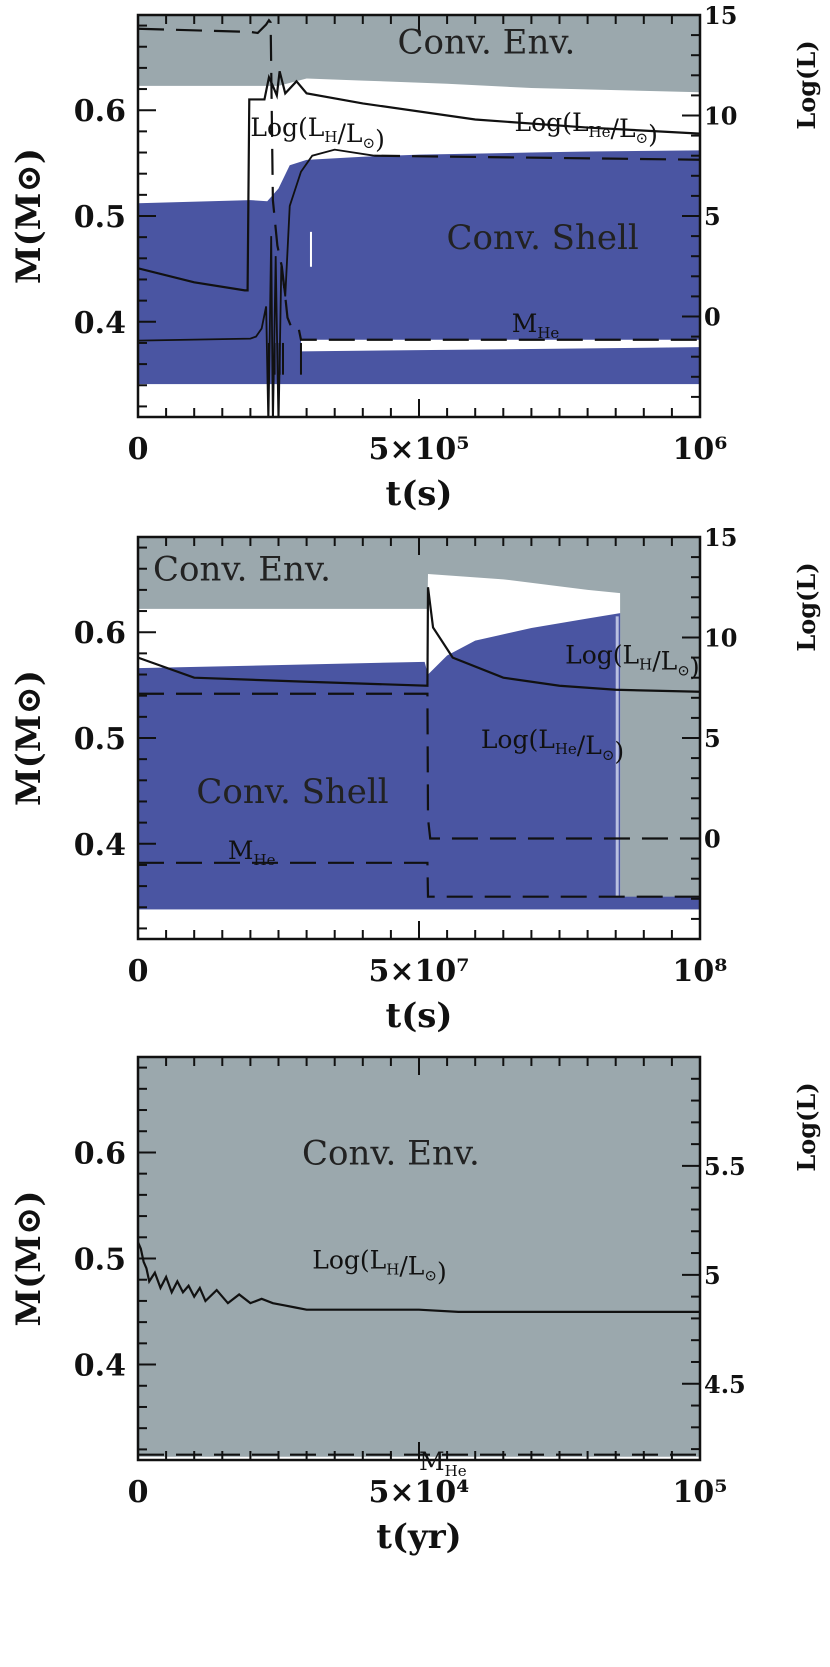  What do you see at coordinates (419, 1537) in the screenshot?
I see `x-axis-label: t(yr)` at bounding box center [419, 1537].